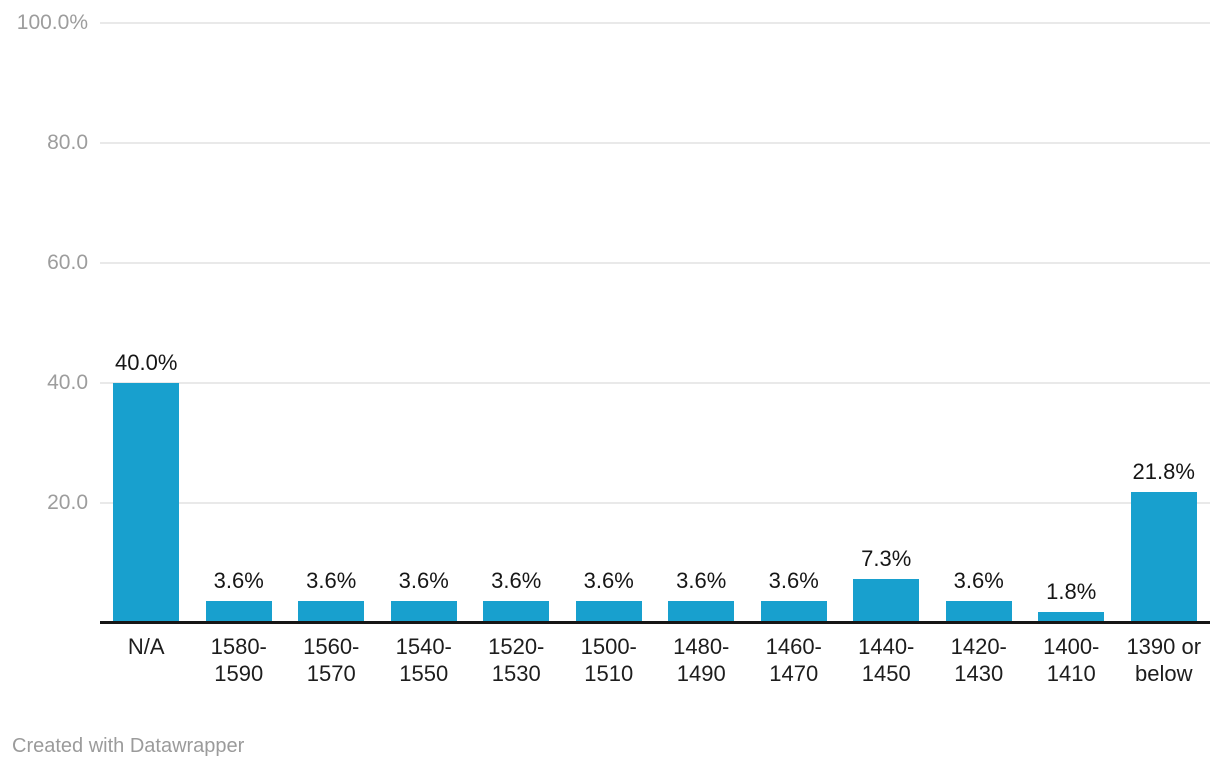  Describe the element at coordinates (516, 660) in the screenshot. I see `x-tick-label-1520-1530: 1520- 1530` at that location.